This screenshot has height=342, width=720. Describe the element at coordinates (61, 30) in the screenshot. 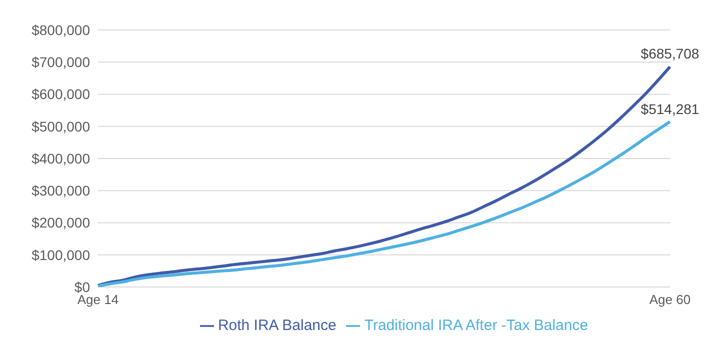

I see `y-tick-label: $800,000` at that location.